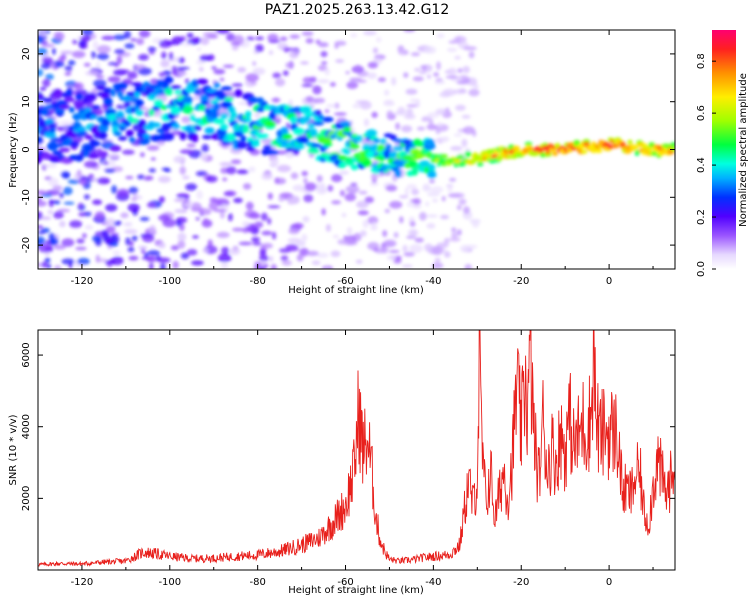 This screenshot has width=750, height=600. What do you see at coordinates (257, 582) in the screenshot?
I see `snr-x-tick-label: -80` at bounding box center [257, 582].